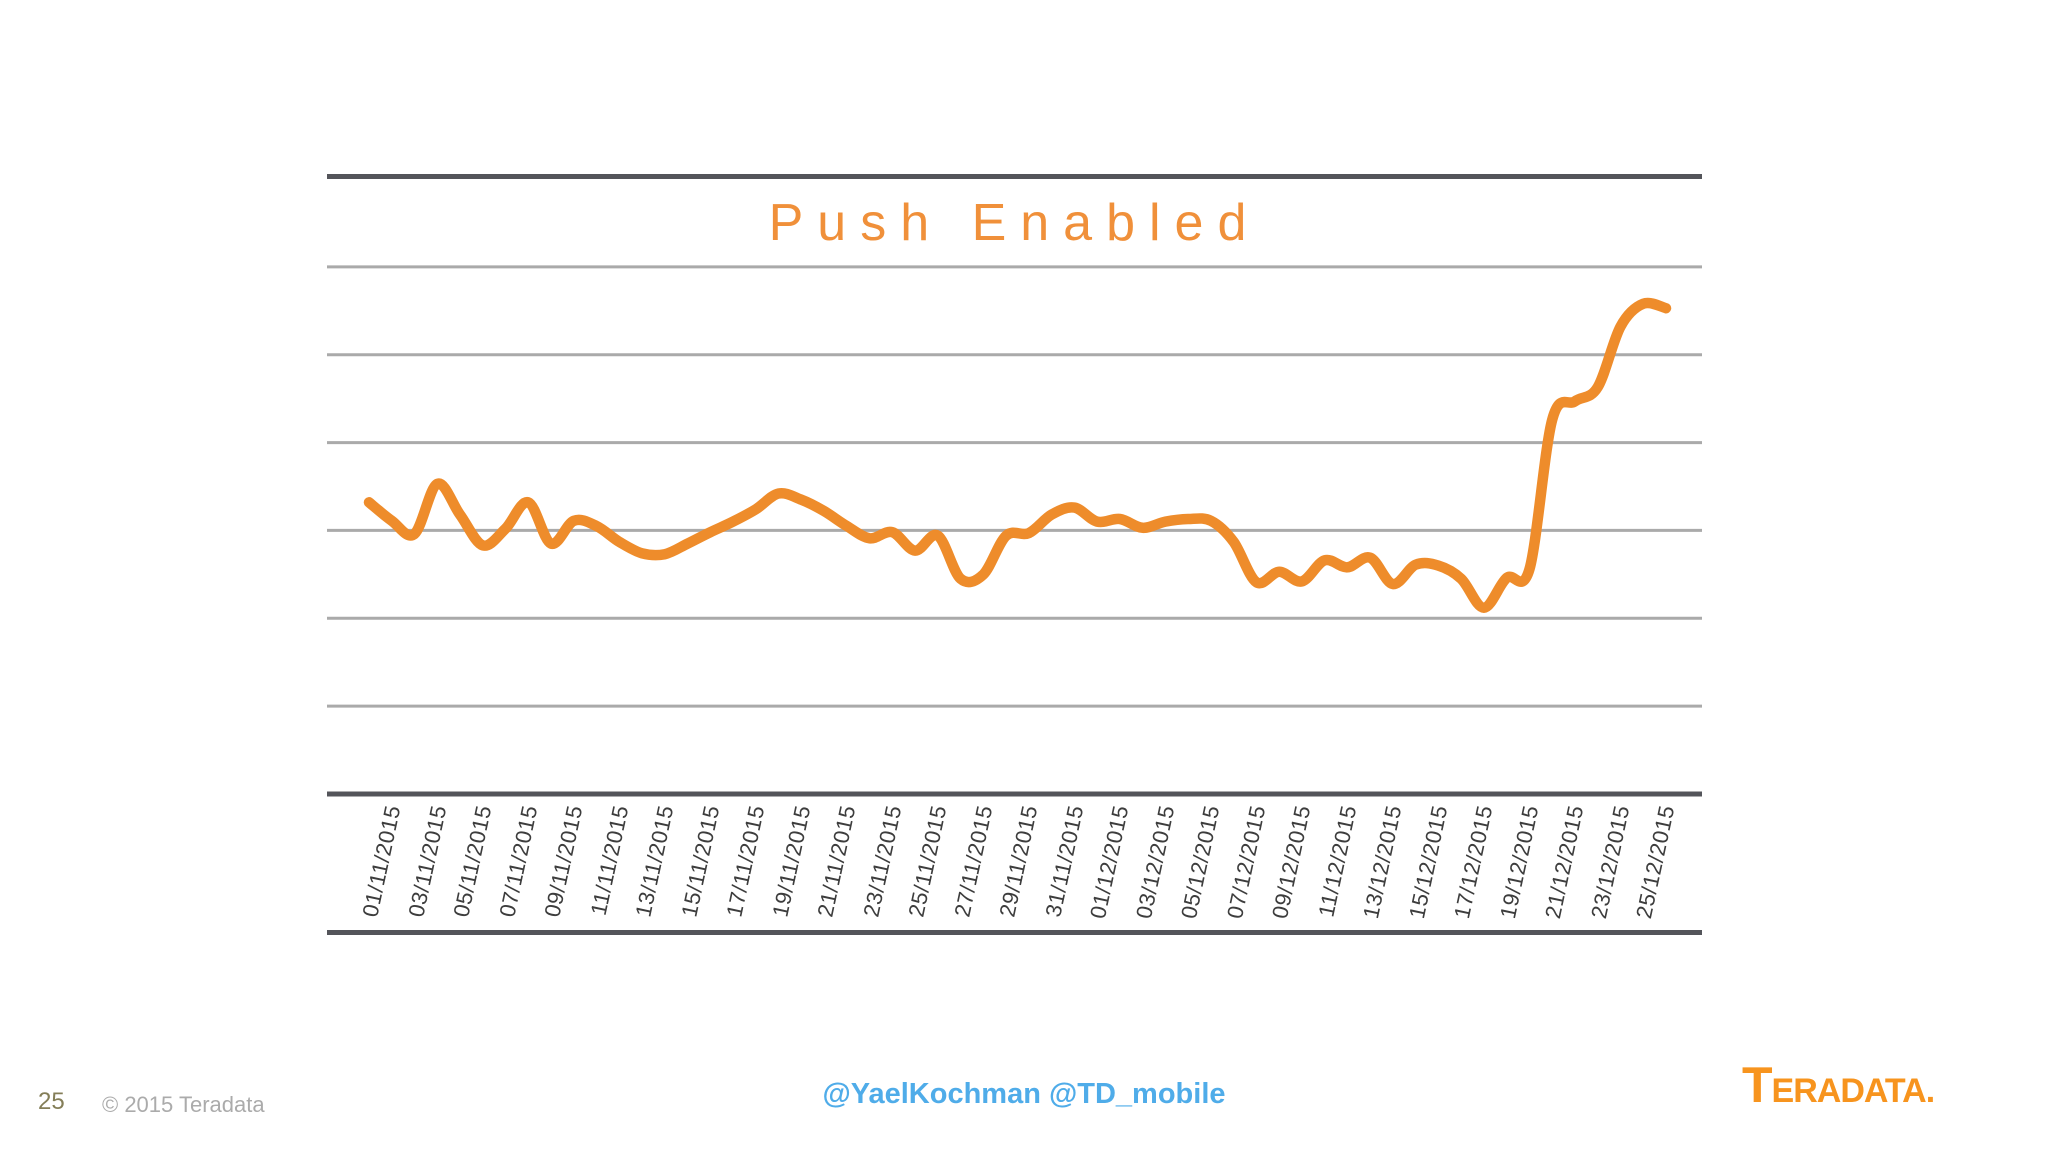 The width and height of the screenshot is (2048, 1152). I want to click on twitter-handles: @YaelKochman @TD_mobile, so click(1024, 1094).